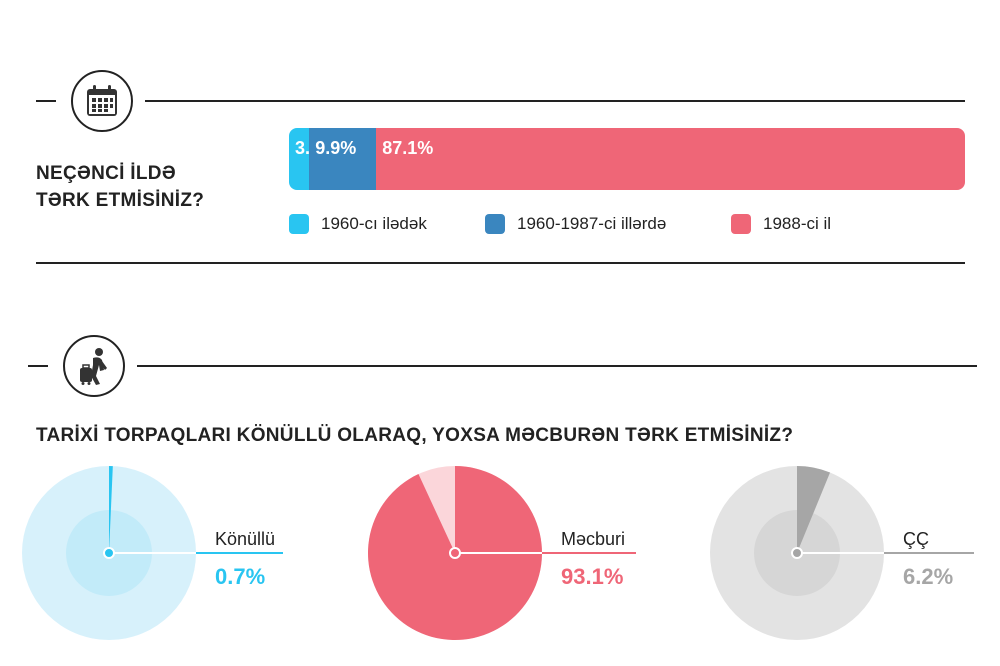  What do you see at coordinates (120, 200) in the screenshot?
I see `q1-question-line2: TƏRK ETMİSİNİZ?` at bounding box center [120, 200].